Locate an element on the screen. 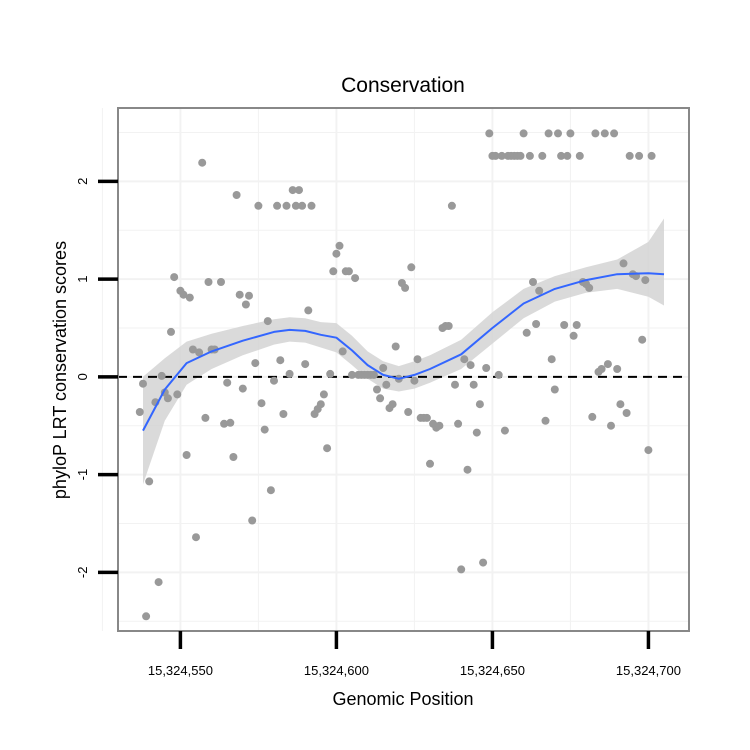 Image resolution: width=750 pixels, height=750 pixels. x-tick-label: 15,324,650 is located at coordinates (492, 670).